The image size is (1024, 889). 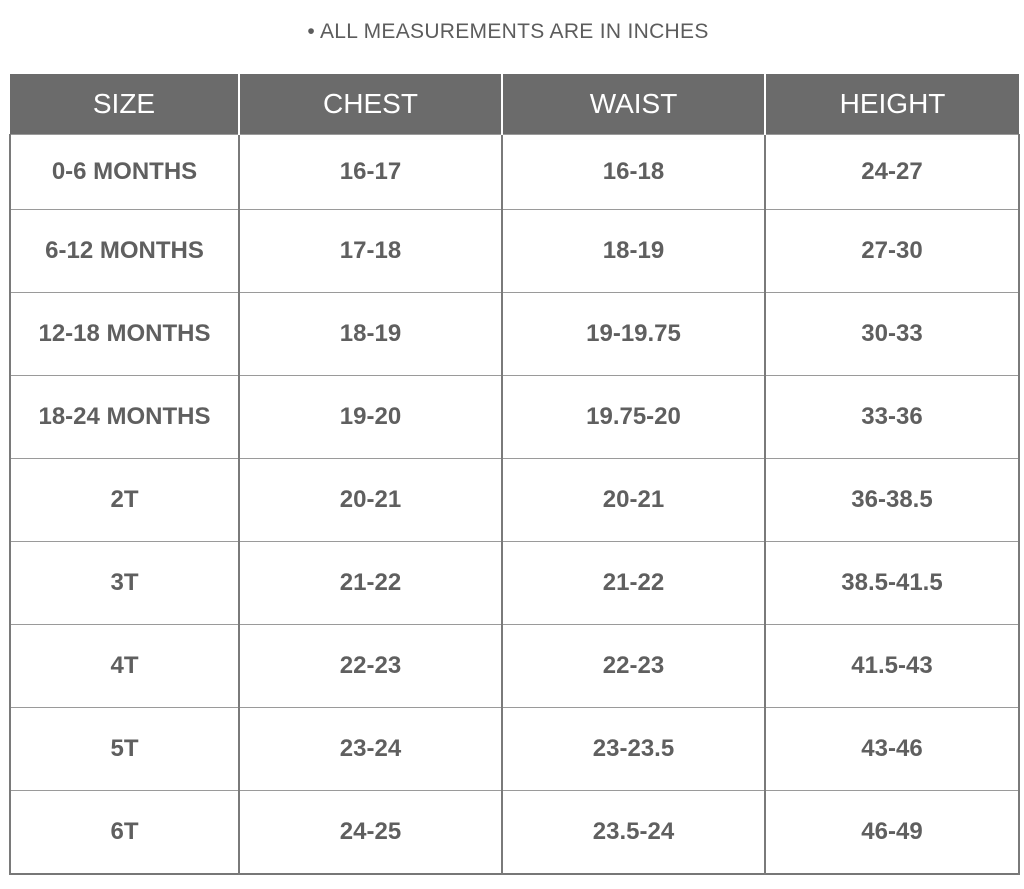 I want to click on size-cell: 6T, so click(x=124, y=832).